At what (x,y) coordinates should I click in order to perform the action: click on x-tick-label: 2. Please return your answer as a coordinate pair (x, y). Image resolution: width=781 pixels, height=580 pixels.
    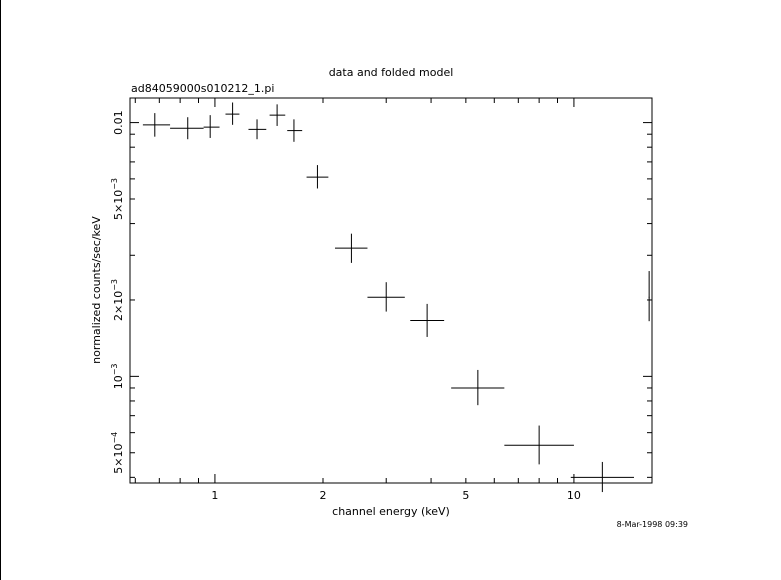
    Looking at the image, I should click on (322, 495).